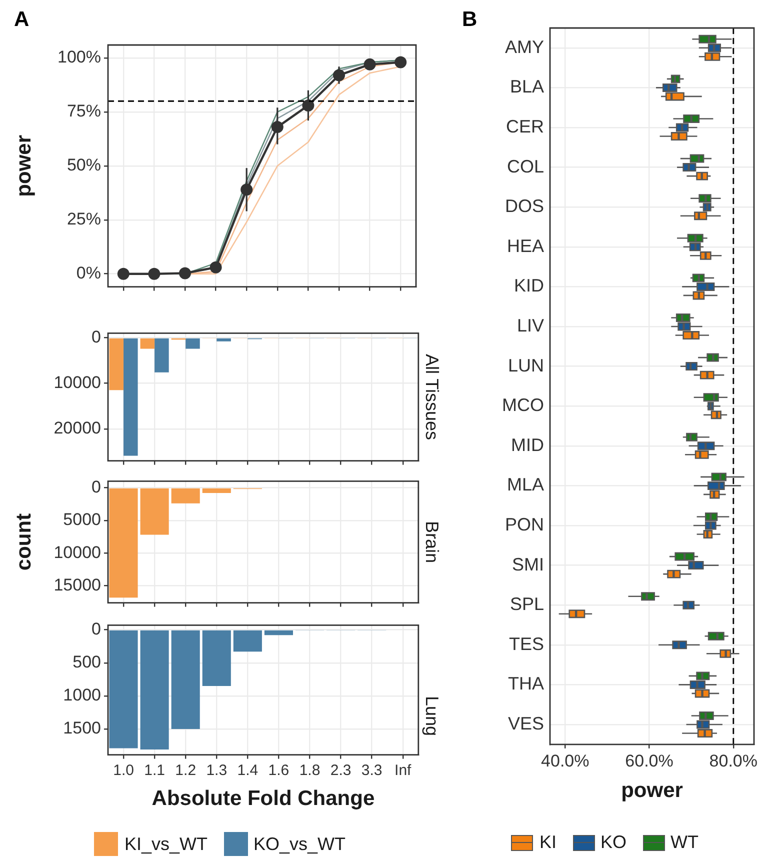 The image size is (762, 862). Describe the element at coordinates (733, 760) in the screenshot. I see `x-tick-label: 80.0%` at that location.